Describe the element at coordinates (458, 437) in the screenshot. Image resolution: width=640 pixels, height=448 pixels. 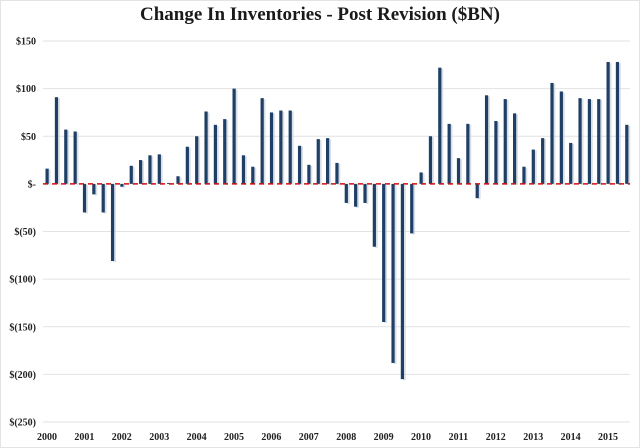
I see `x-tick-label: 2011` at that location.